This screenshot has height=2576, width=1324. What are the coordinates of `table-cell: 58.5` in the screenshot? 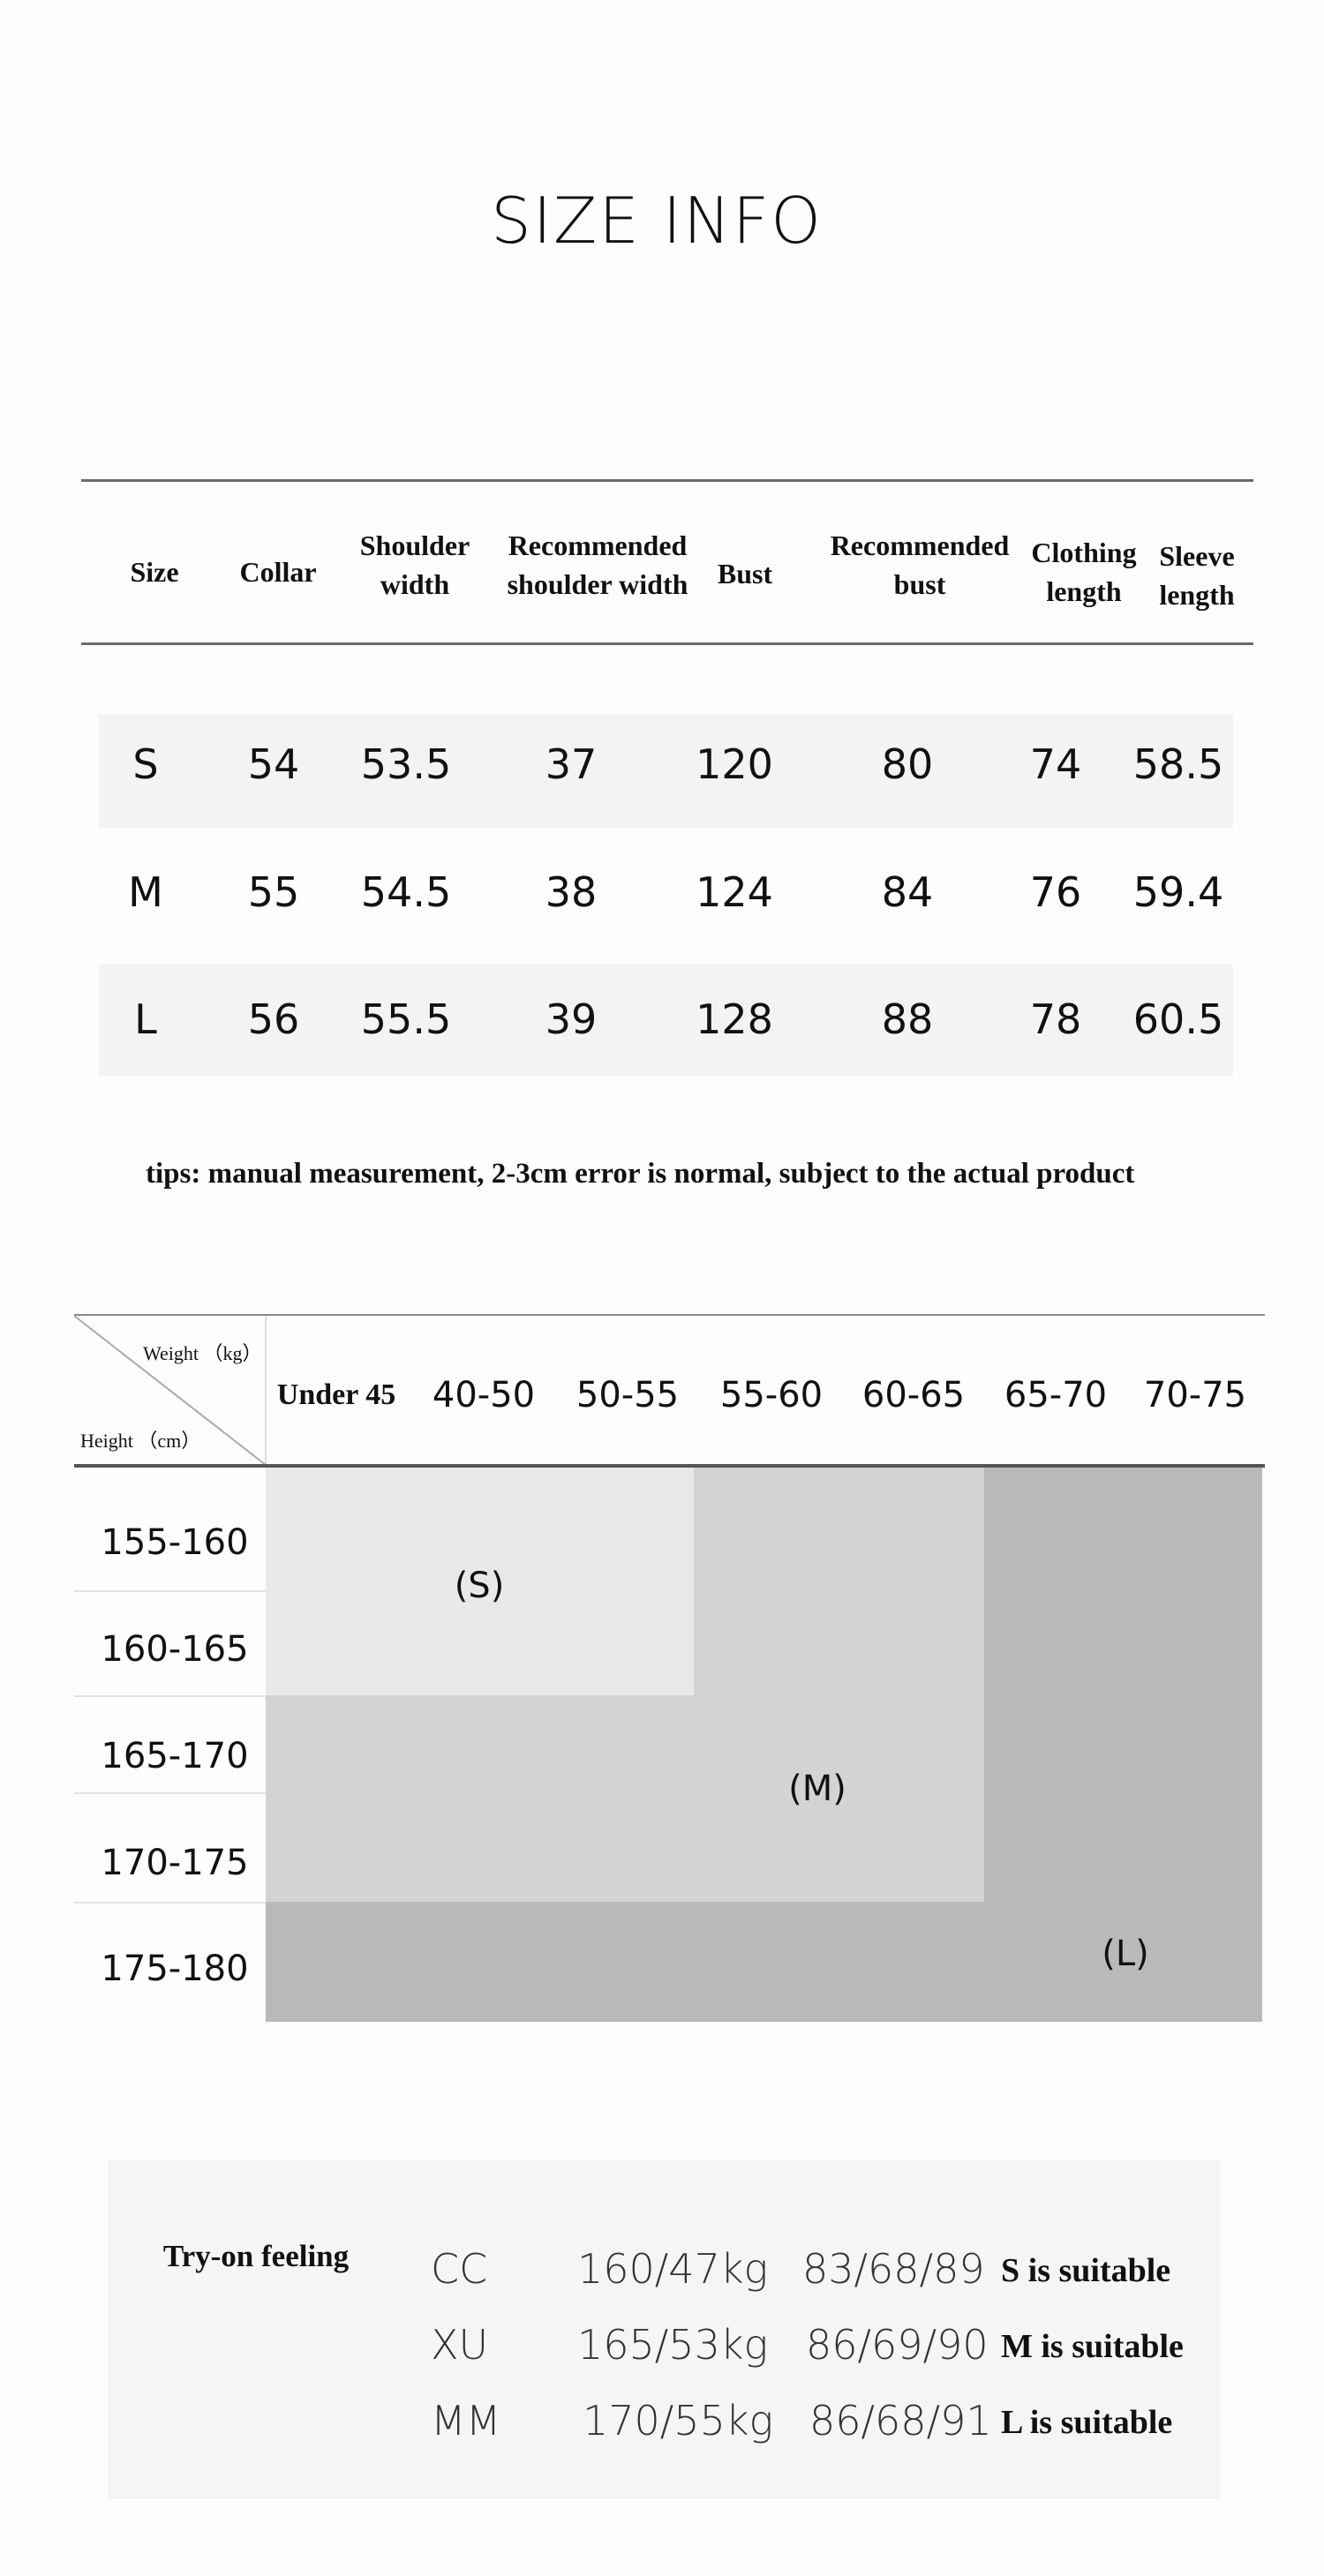 It's located at (1178, 764).